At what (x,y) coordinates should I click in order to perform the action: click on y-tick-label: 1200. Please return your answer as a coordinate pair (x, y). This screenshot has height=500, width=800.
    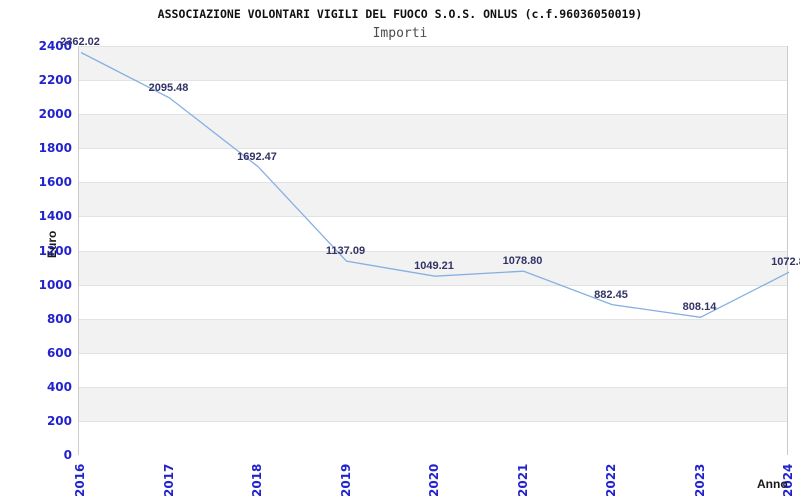
    Looking at the image, I should click on (55, 250).